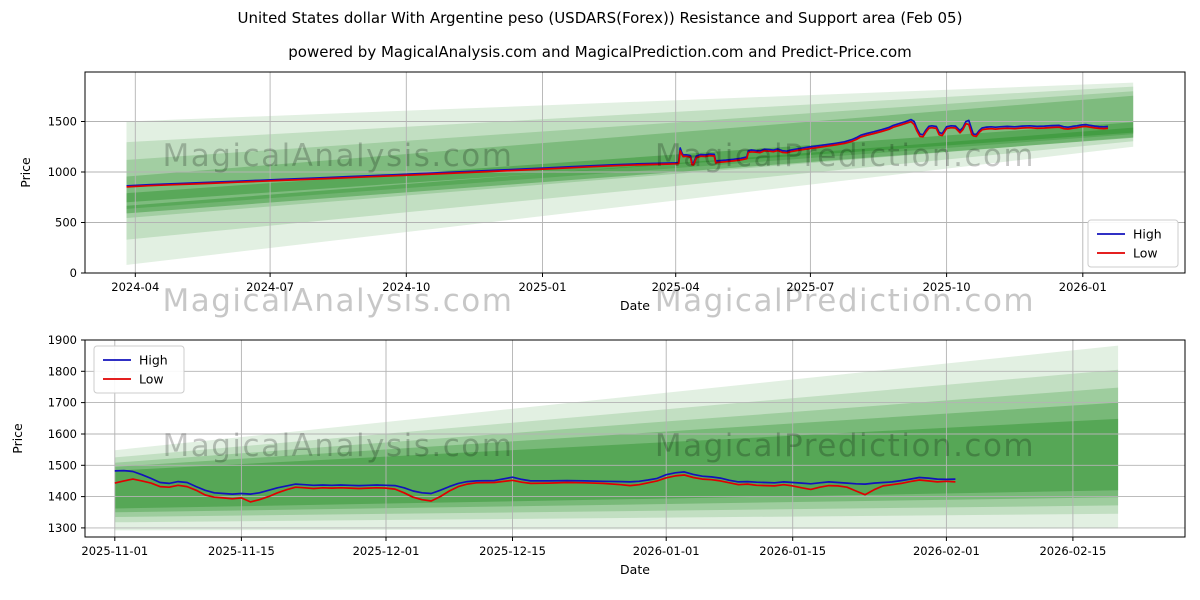  I want to click on x-tick-label: 2026-02-01, so click(946, 551).